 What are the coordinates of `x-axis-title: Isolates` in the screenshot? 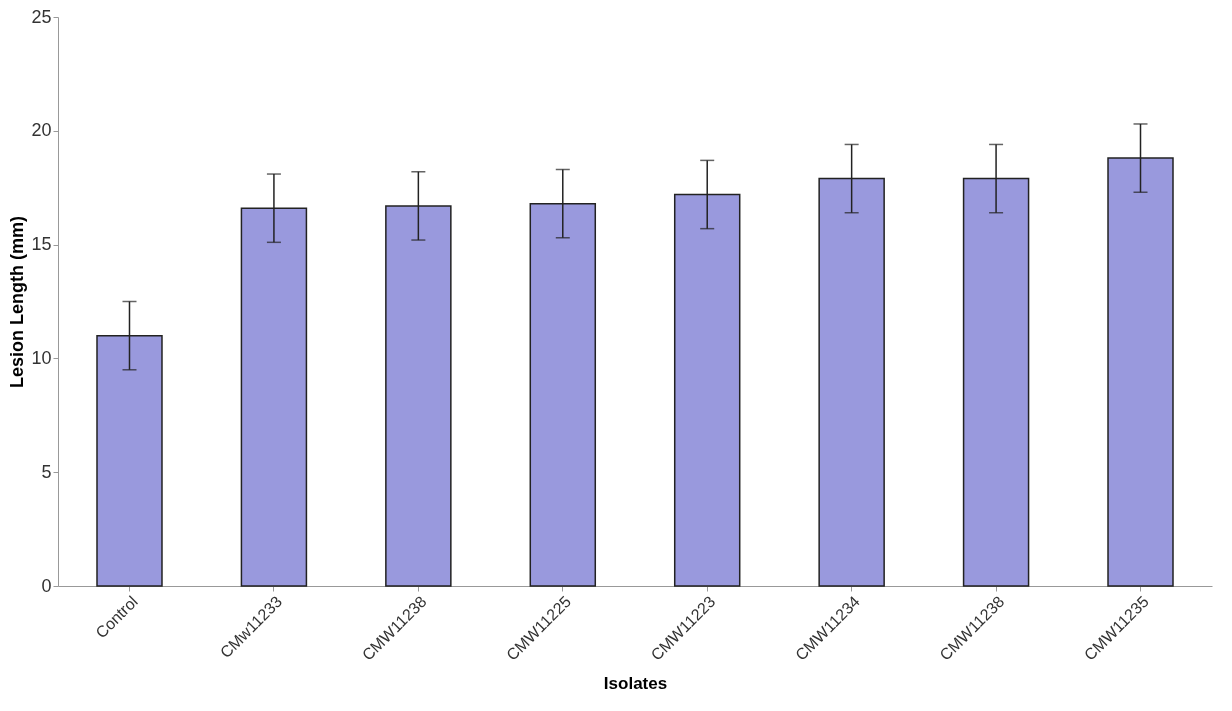 It's located at (635, 683).